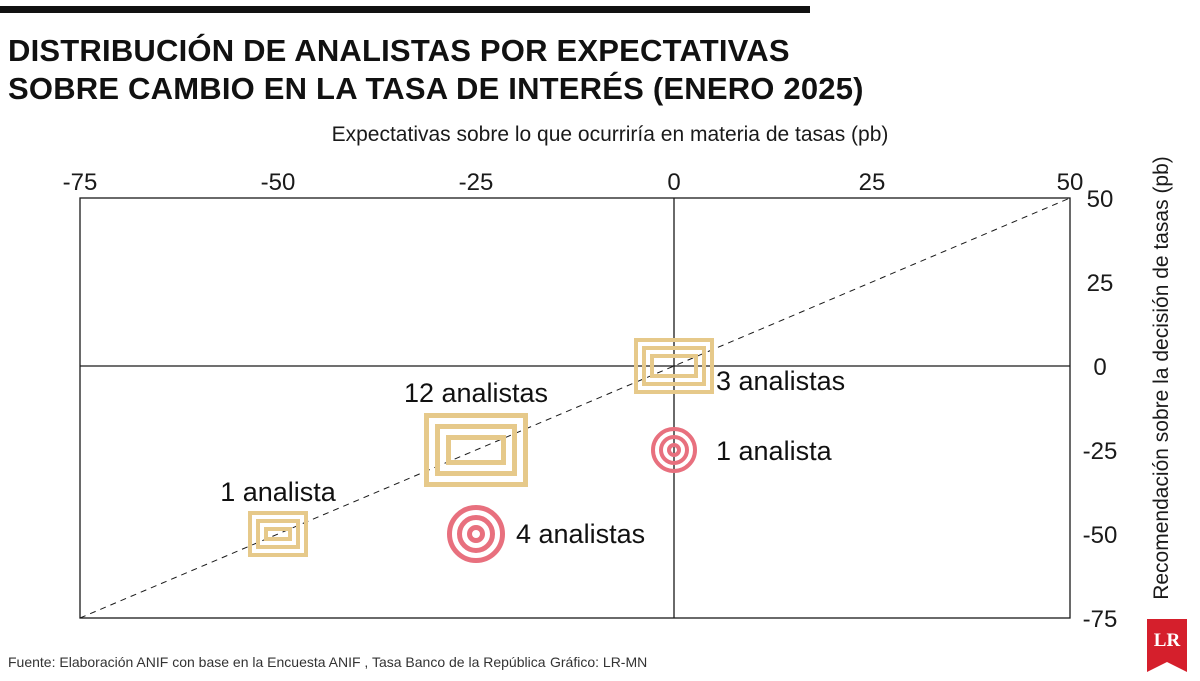  I want to click on y-tick-label: -25, so click(1100, 451).